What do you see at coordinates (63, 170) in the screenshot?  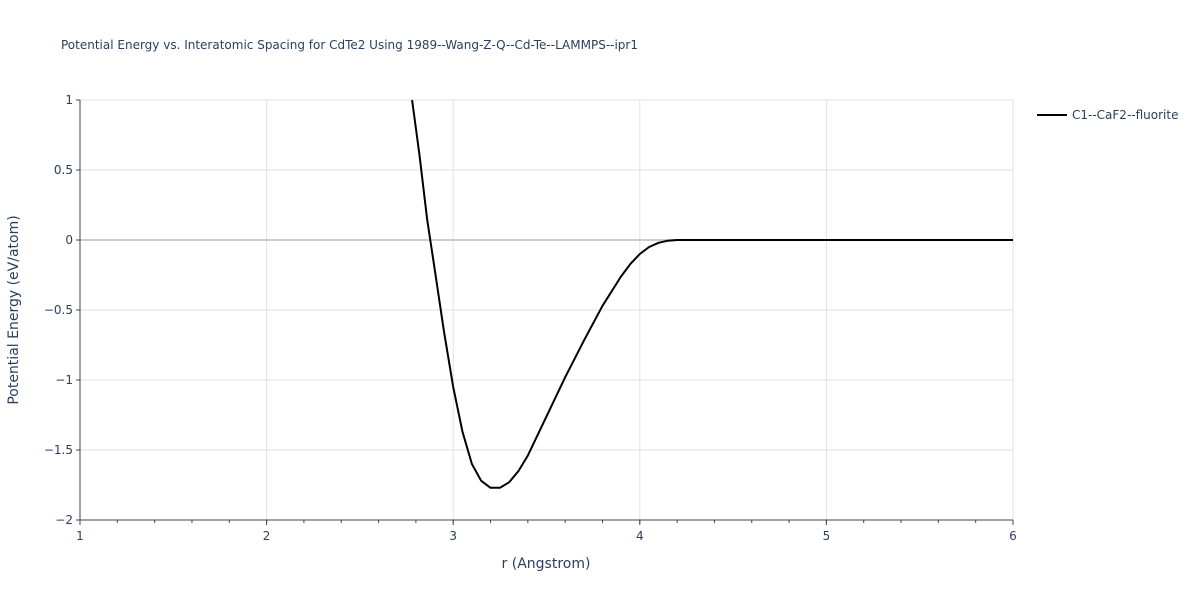 I see `y-tick-label: 0.5` at bounding box center [63, 170].